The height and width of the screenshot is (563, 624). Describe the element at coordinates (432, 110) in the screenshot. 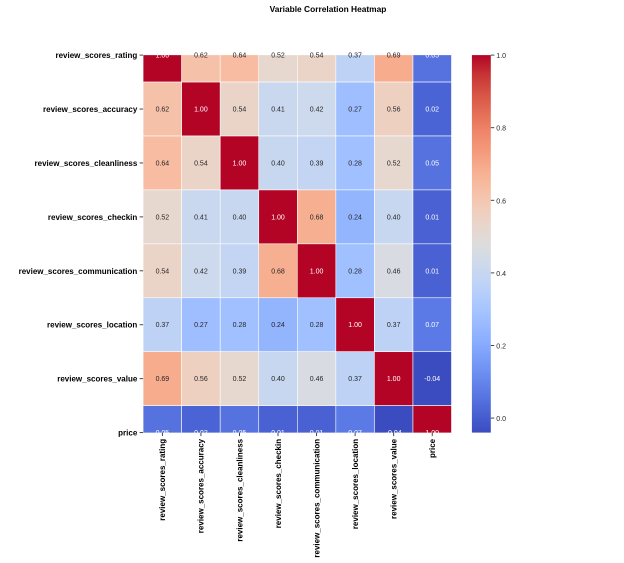

I see `svg-text: 0.02` at that location.